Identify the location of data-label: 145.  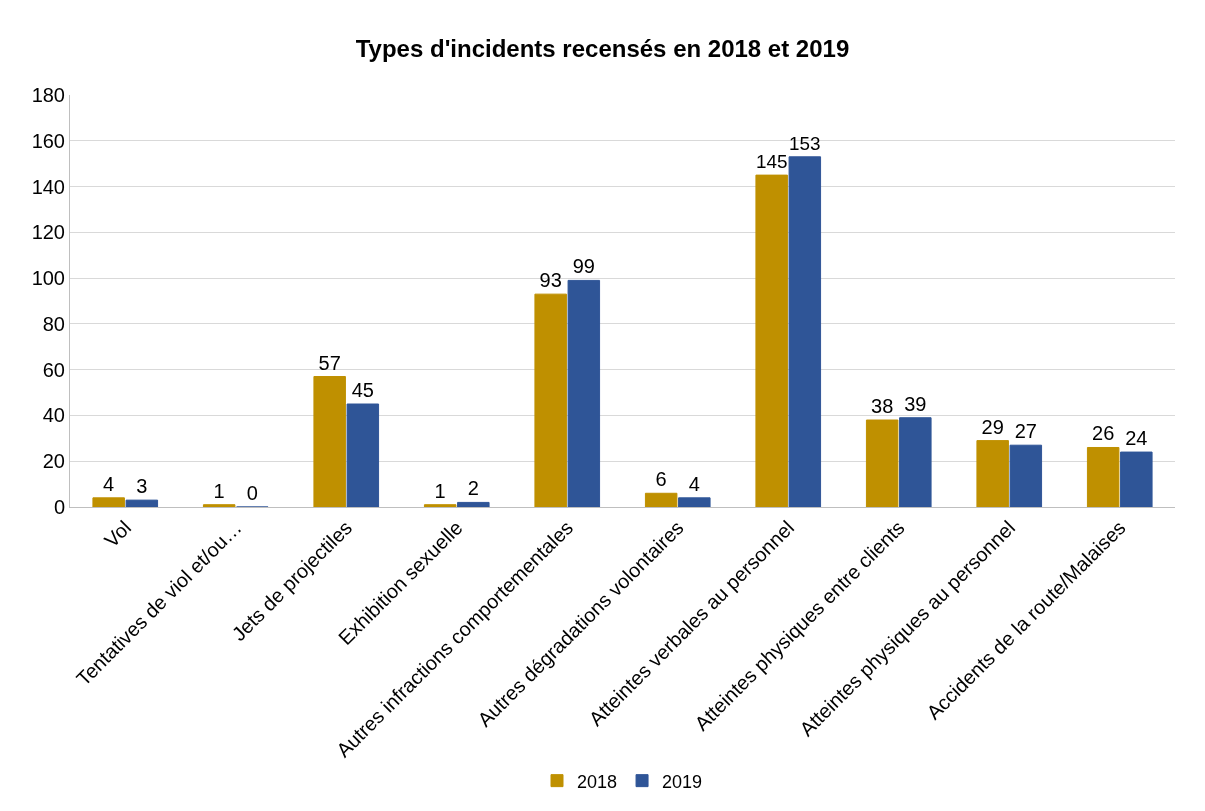
(771, 162).